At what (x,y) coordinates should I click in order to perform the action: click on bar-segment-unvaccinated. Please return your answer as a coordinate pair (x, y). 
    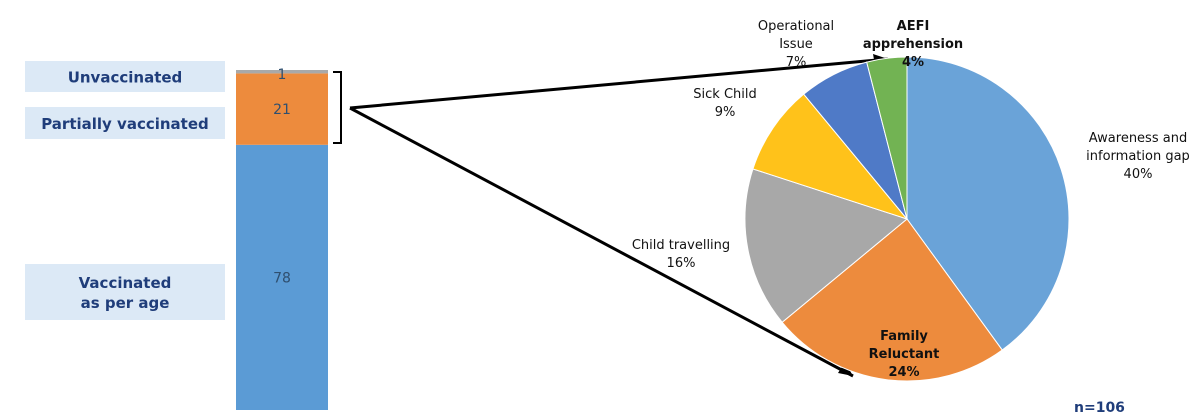
    Looking at the image, I should click on (282, 72).